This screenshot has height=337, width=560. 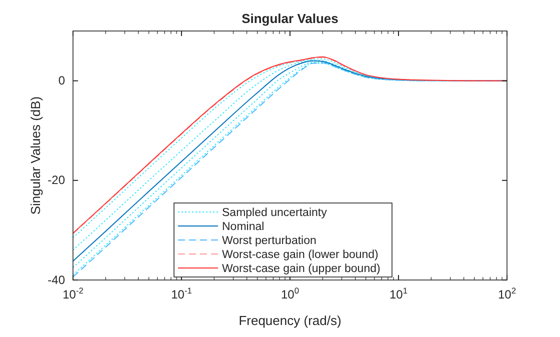 What do you see at coordinates (269, 241) in the screenshot?
I see `legend-label: Worst perturbation` at bounding box center [269, 241].